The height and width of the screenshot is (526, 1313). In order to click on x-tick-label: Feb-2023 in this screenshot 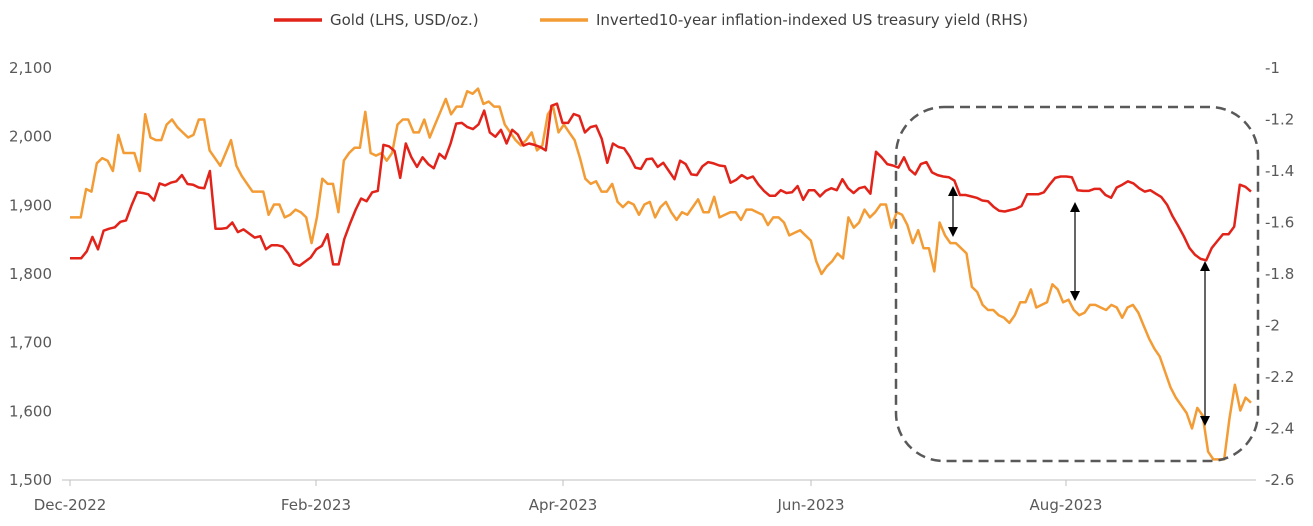, I will do `click(316, 505)`.